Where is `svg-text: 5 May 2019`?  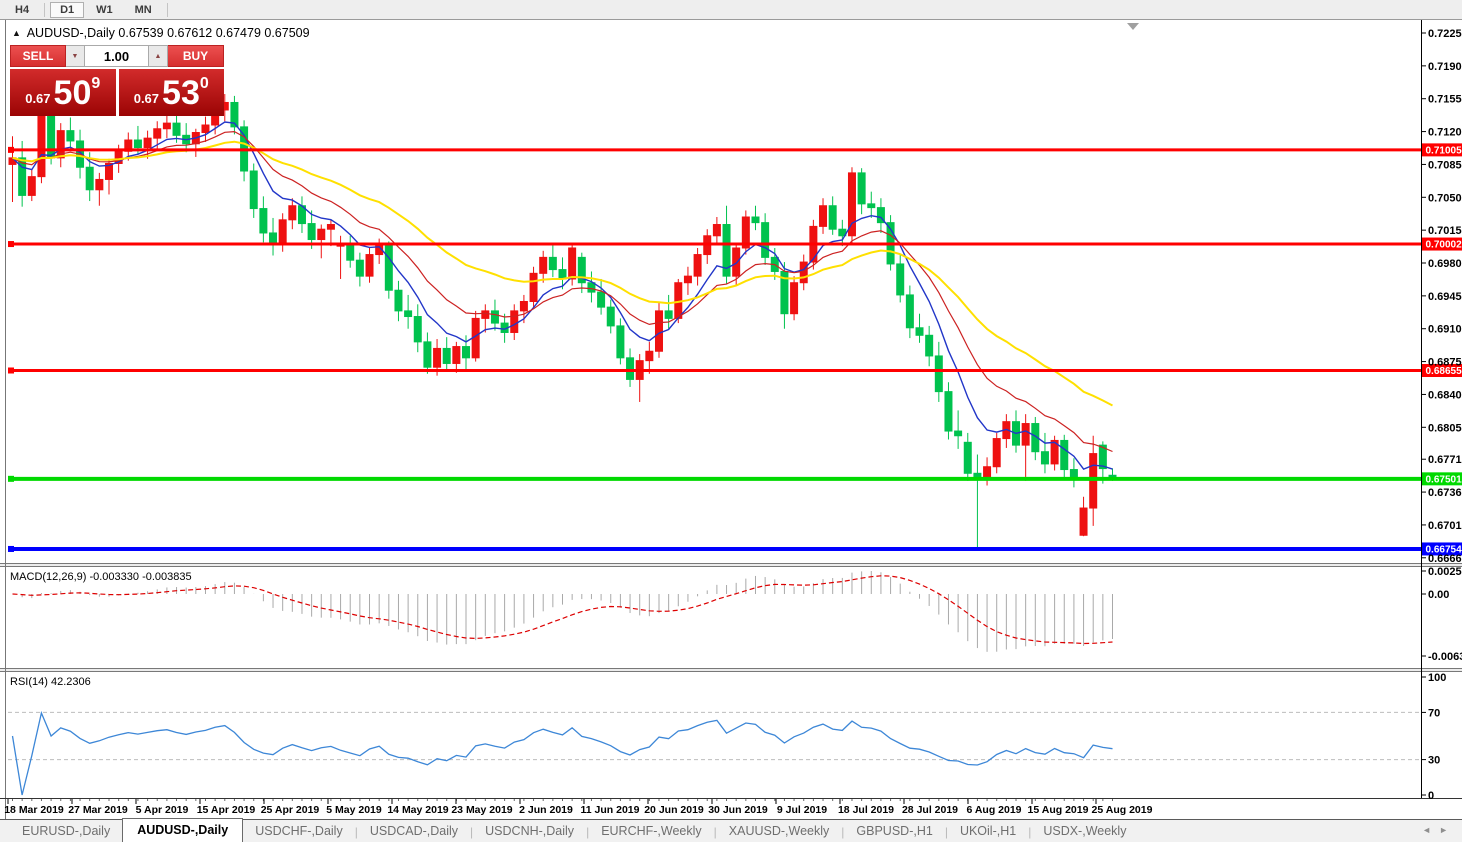
svg-text: 5 May 2019 is located at coordinates (354, 810).